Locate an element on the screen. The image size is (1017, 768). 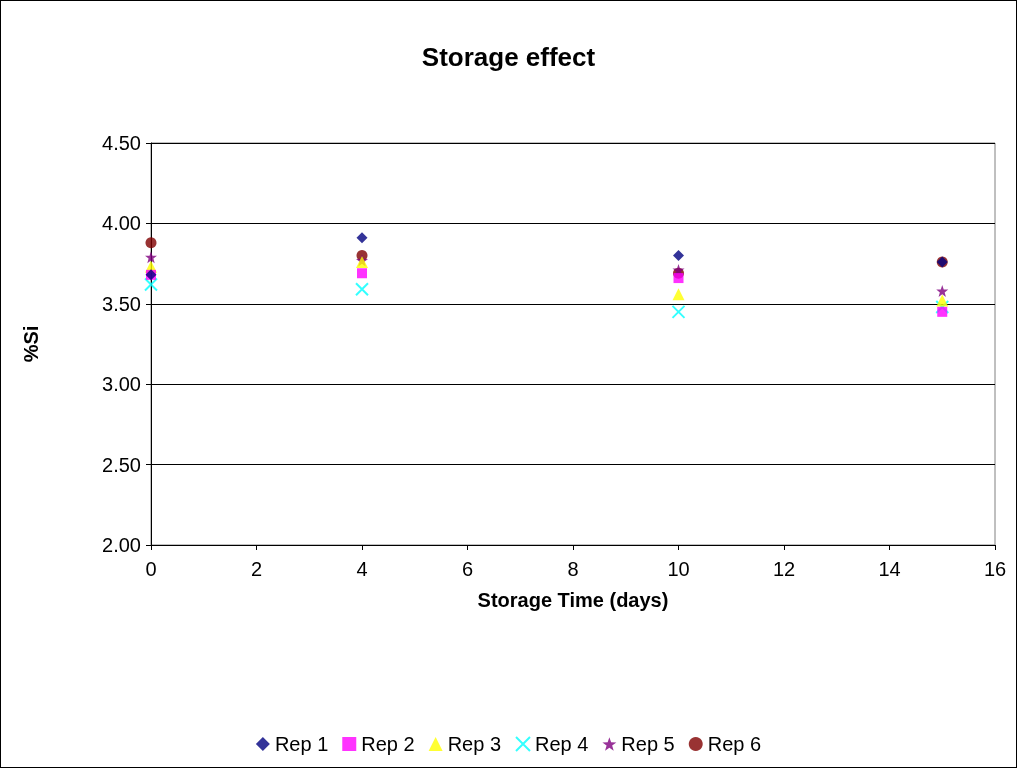
x-tick-label: 12 is located at coordinates (784, 569).